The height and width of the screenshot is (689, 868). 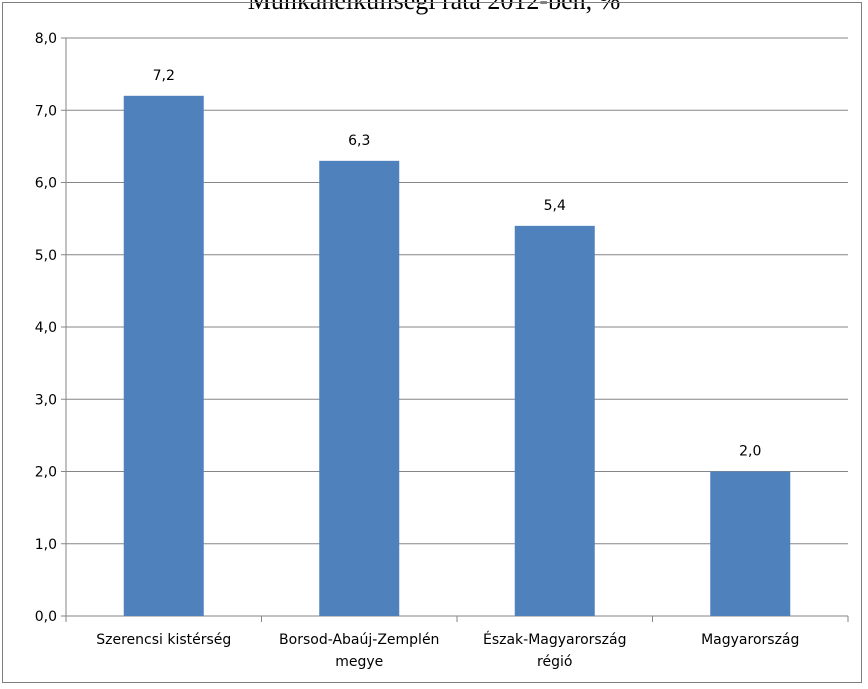 What do you see at coordinates (359, 141) in the screenshot?
I see `data-label: 6,3` at bounding box center [359, 141].